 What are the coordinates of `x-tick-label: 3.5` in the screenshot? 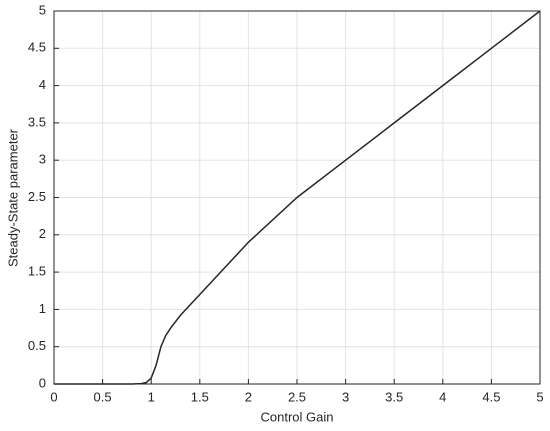 It's located at (394, 396).